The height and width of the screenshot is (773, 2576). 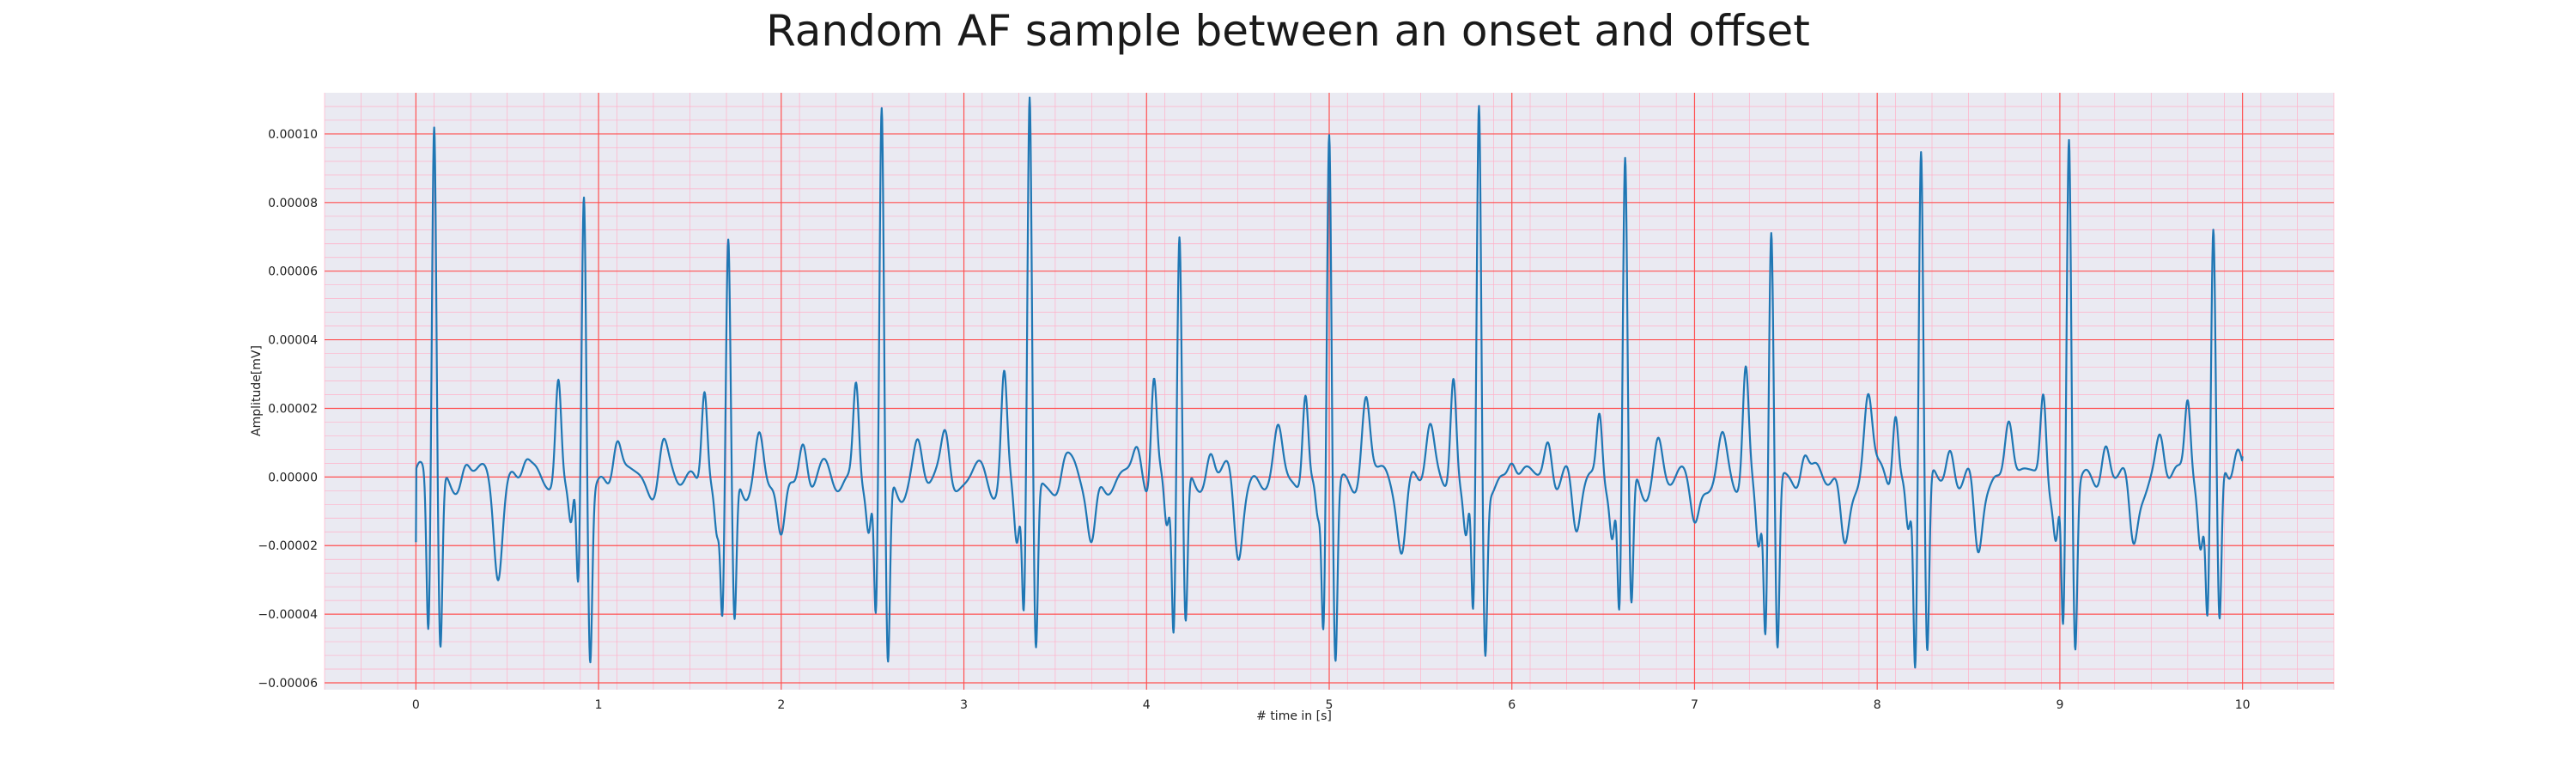 What do you see at coordinates (293, 477) in the screenshot?
I see `y-tick-label: 0.00000` at bounding box center [293, 477].